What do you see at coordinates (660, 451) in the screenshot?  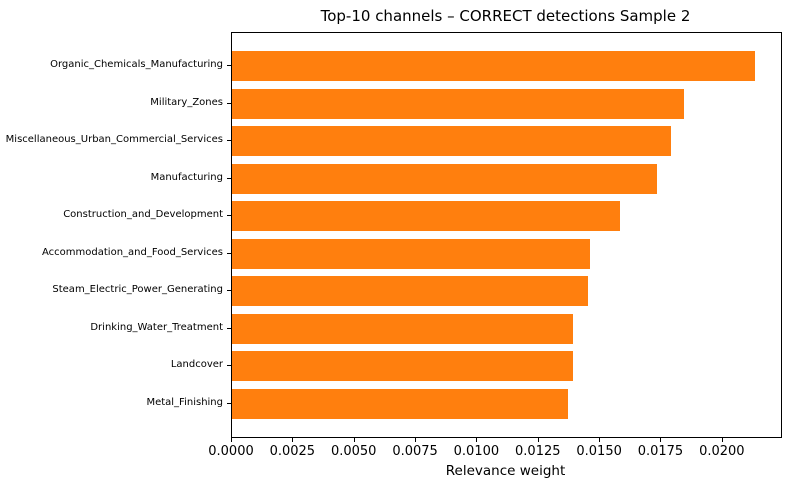 I see `x-tick-label: 0.0175` at bounding box center [660, 451].